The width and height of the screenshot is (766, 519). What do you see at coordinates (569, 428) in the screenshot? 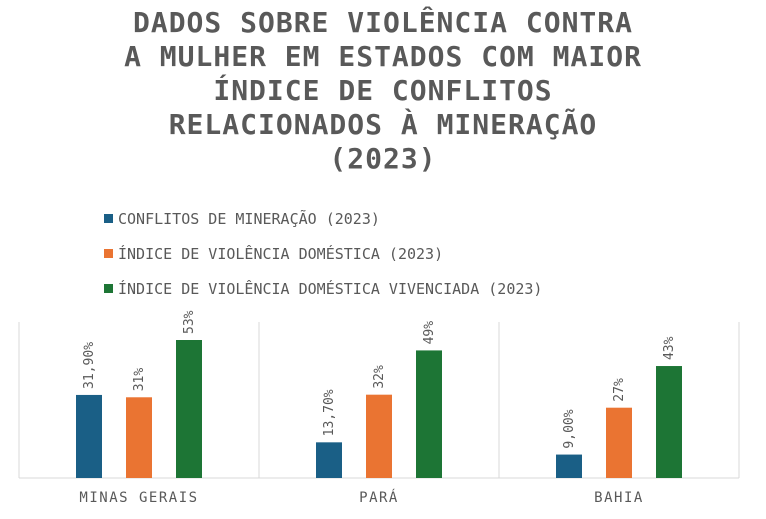
I see `data-label: 9,00%` at bounding box center [569, 428].